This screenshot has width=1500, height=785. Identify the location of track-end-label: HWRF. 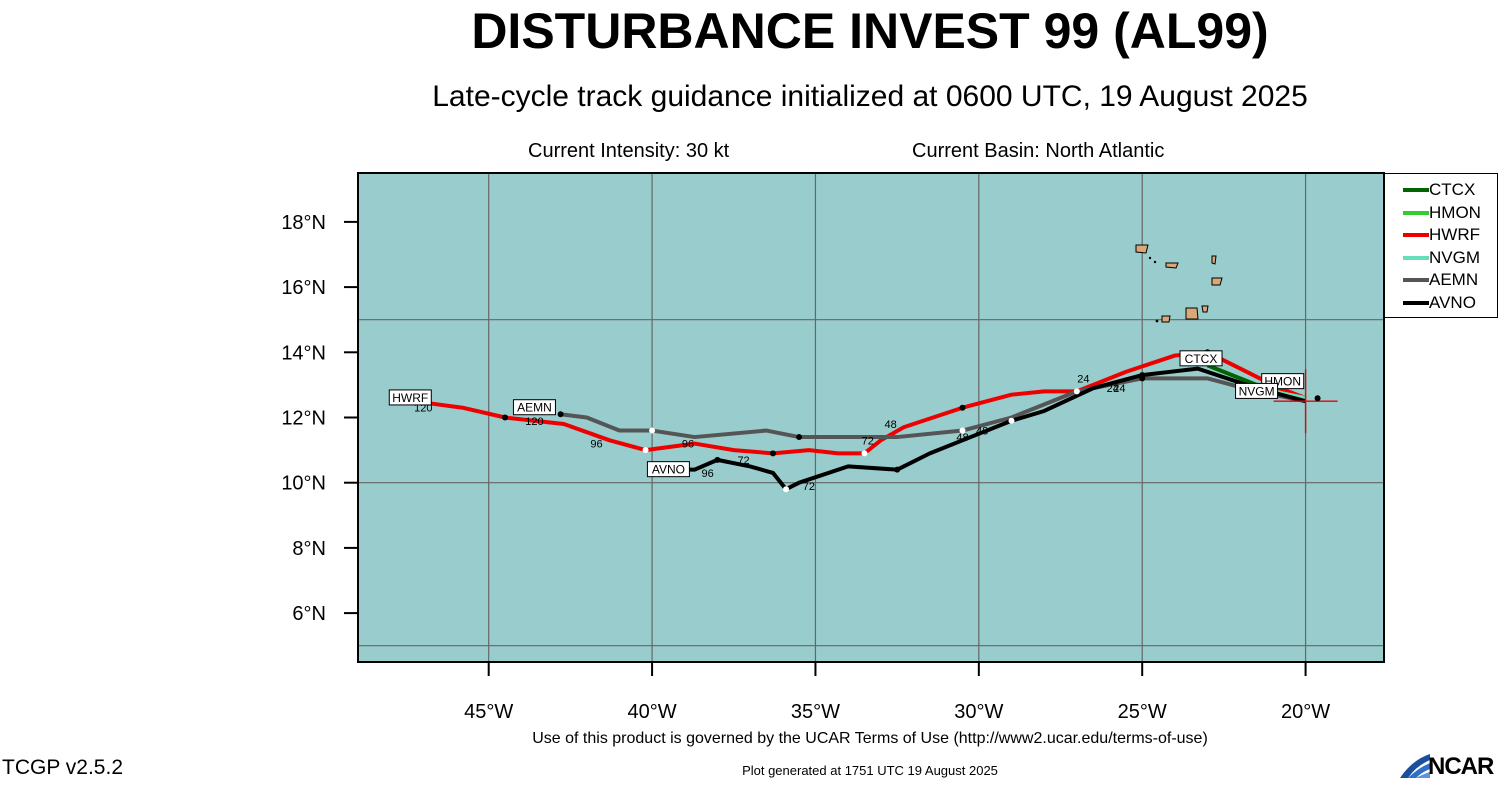
(410, 398).